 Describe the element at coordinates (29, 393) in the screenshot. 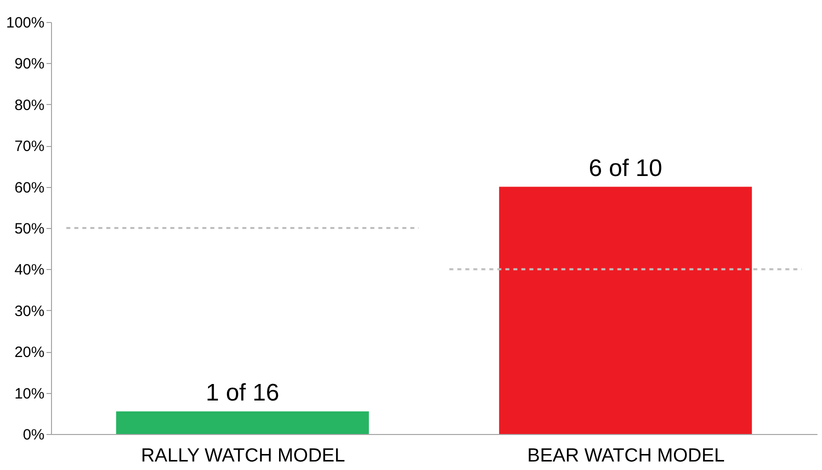

I see `y-tick-label: 10%` at that location.